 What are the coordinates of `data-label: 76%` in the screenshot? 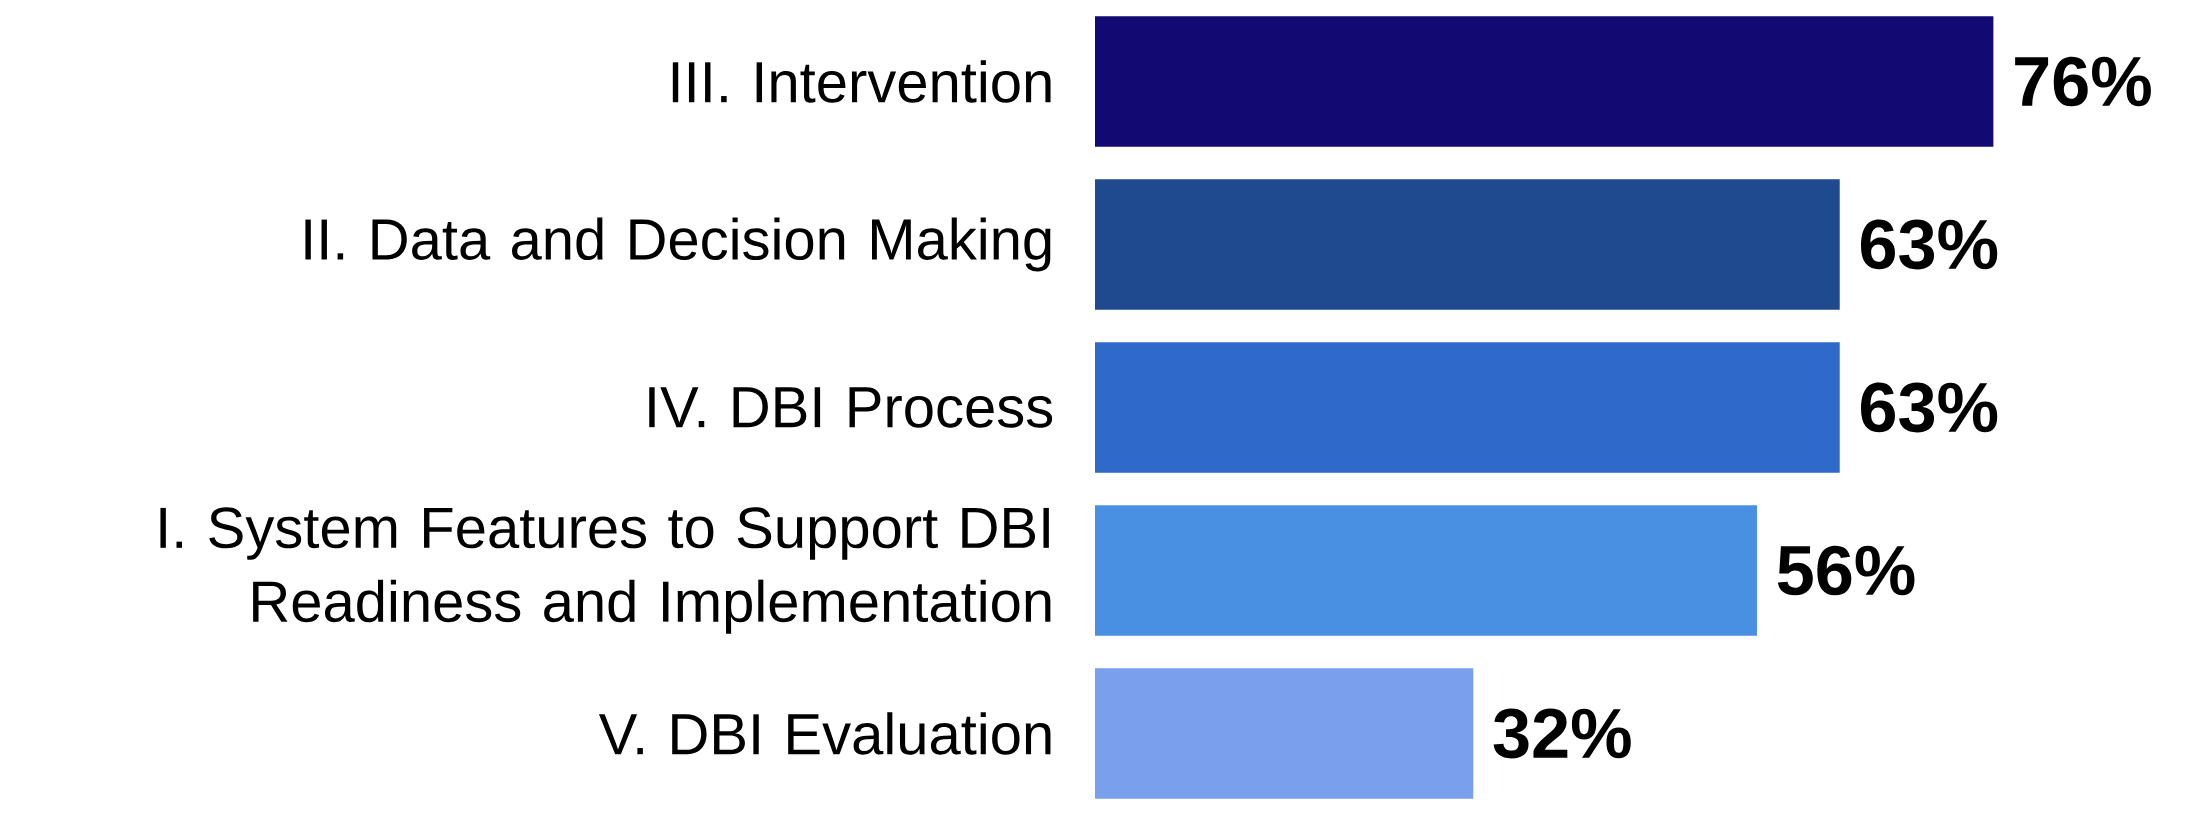 It's located at (2083, 81).